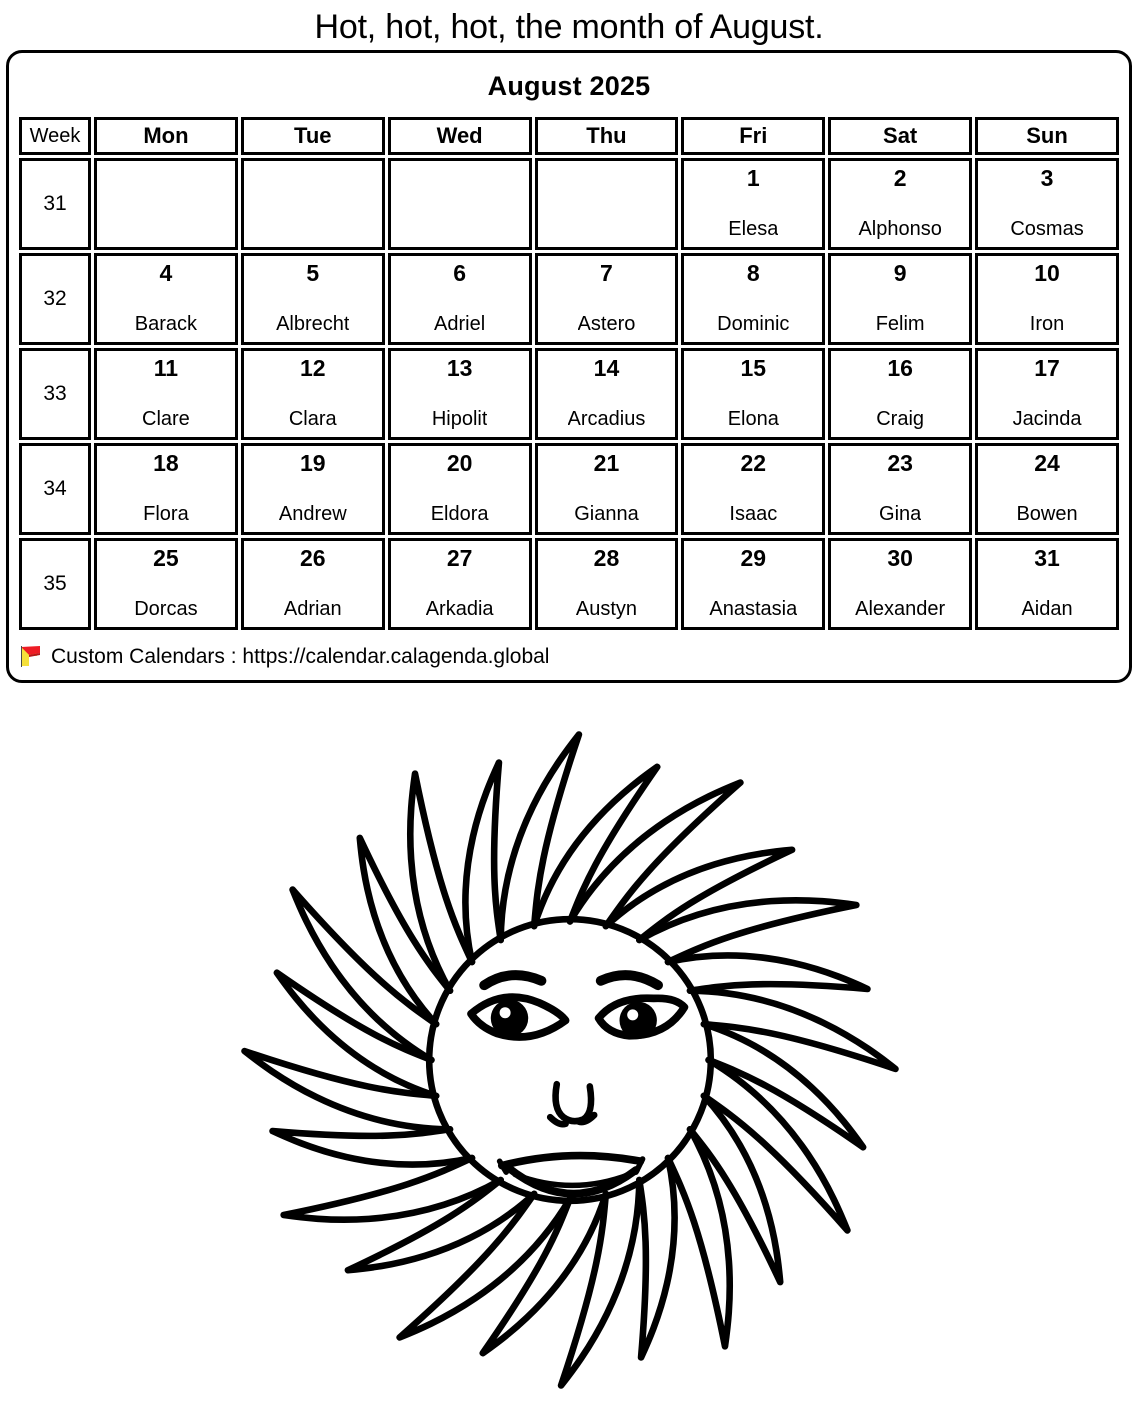 This screenshot has height=1428, width=1138. I want to click on day-number: 29, so click(753, 558).